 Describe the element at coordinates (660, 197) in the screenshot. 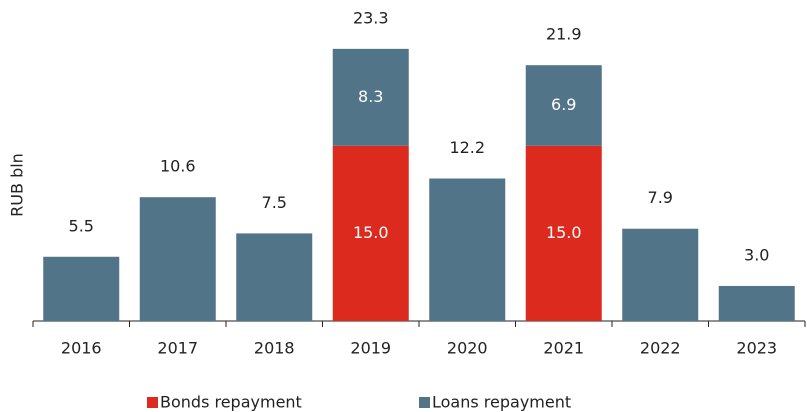

I see `total-label: 7.9` at that location.